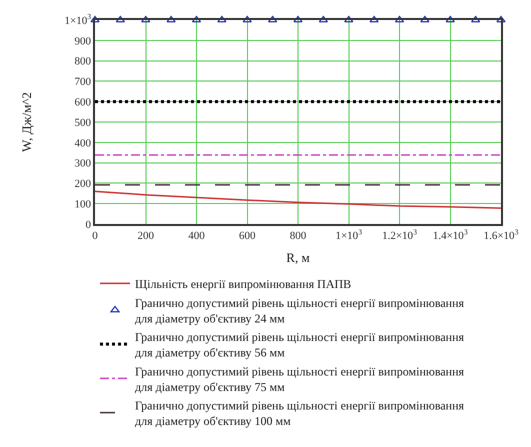 This screenshot has height=447, width=531. What do you see at coordinates (501, 234) in the screenshot?
I see `x-tick-label: 1.6×10$^{3}$` at bounding box center [501, 234].